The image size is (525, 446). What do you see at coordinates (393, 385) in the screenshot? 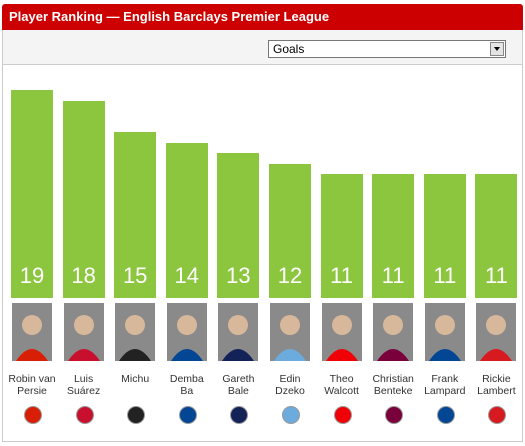
I see `player-name: Christian Benteke` at bounding box center [393, 385].